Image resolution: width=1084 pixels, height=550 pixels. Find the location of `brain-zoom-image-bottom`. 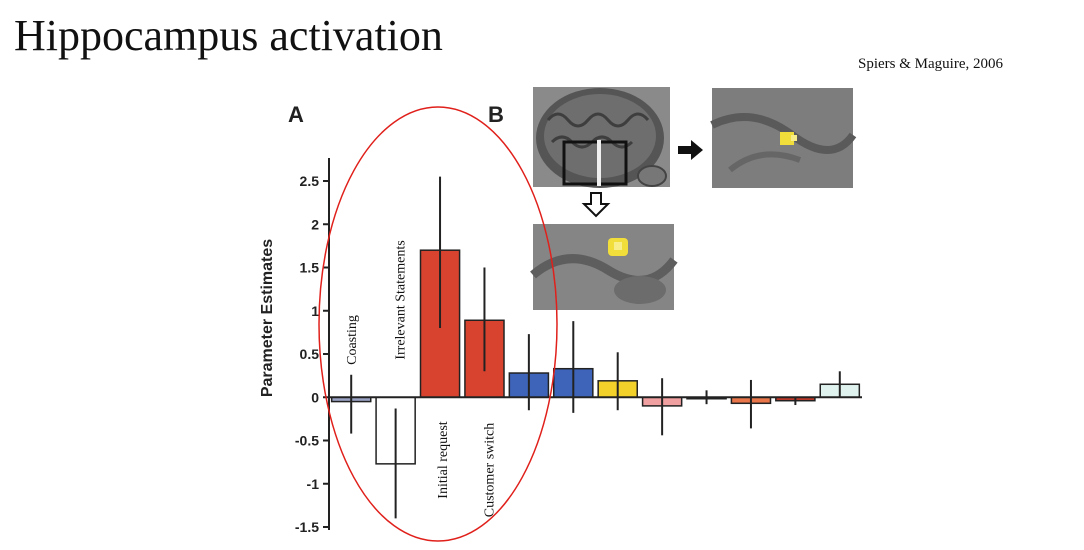

brain-zoom-image-bottom is located at coordinates (604, 267).